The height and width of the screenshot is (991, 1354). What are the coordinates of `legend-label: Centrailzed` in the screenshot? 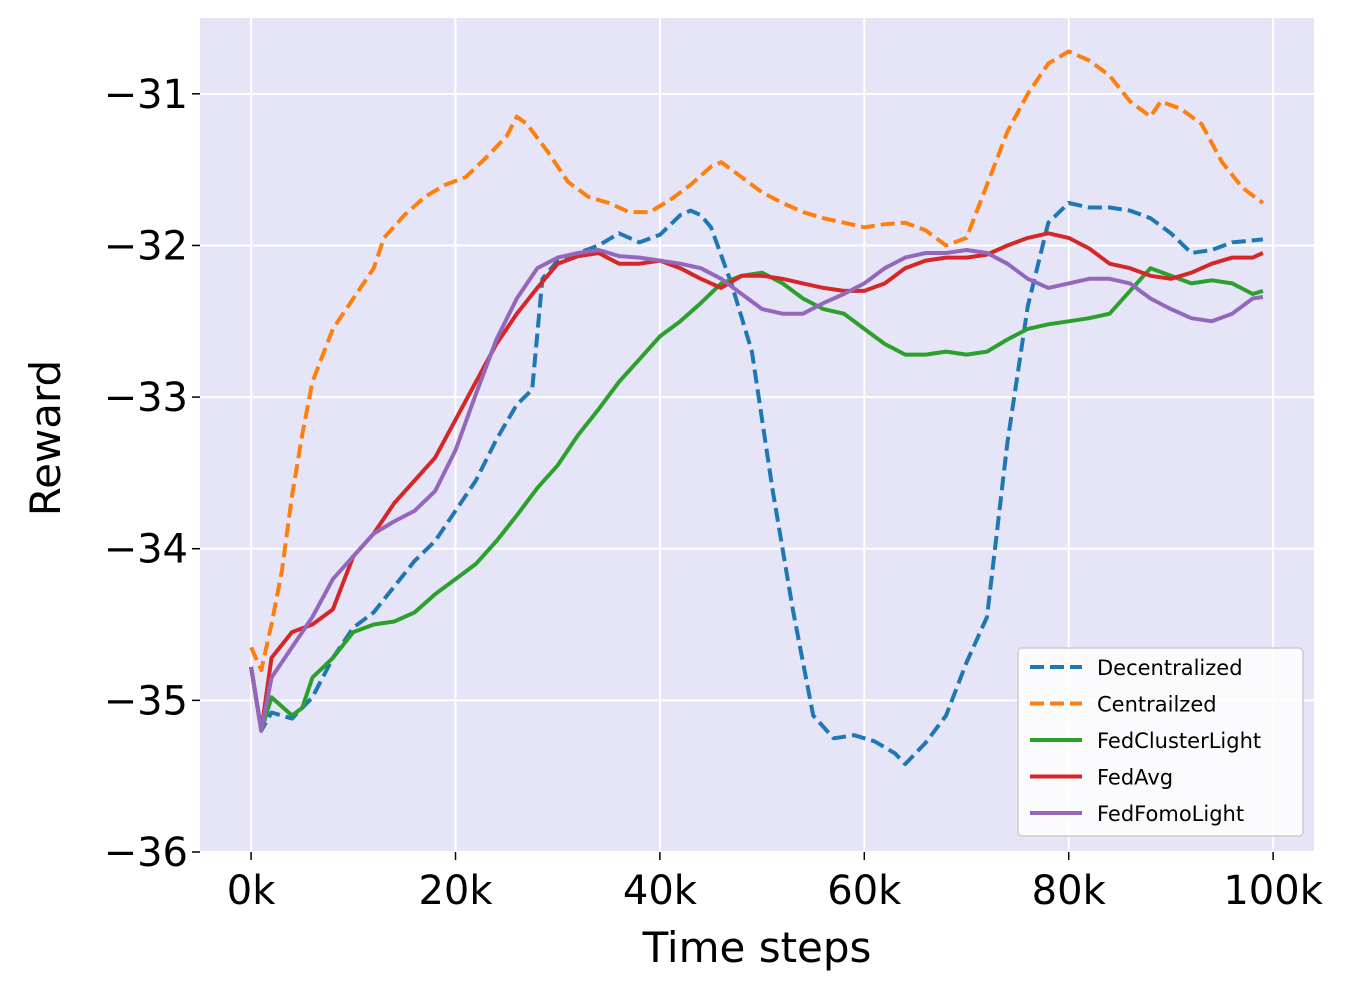 It's located at (1157, 705).